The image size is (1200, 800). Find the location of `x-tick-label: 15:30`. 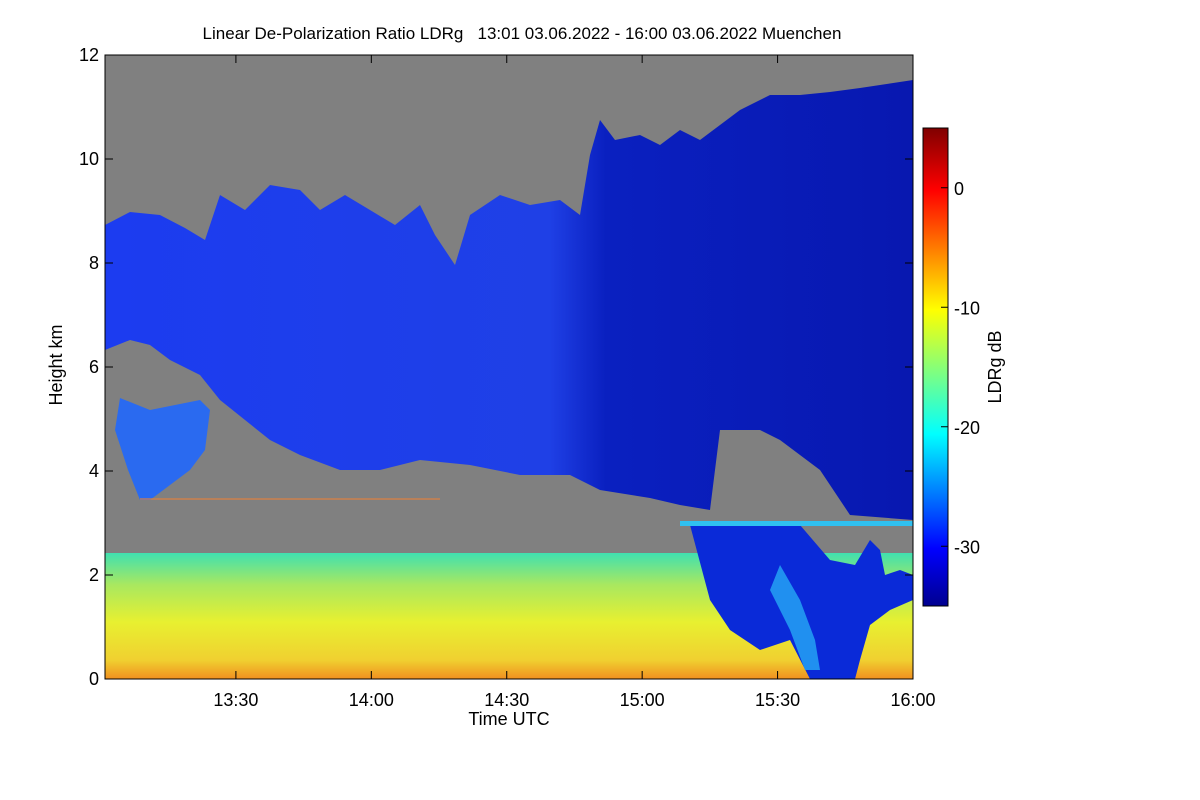

x-tick-label: 15:30 is located at coordinates (777, 700).